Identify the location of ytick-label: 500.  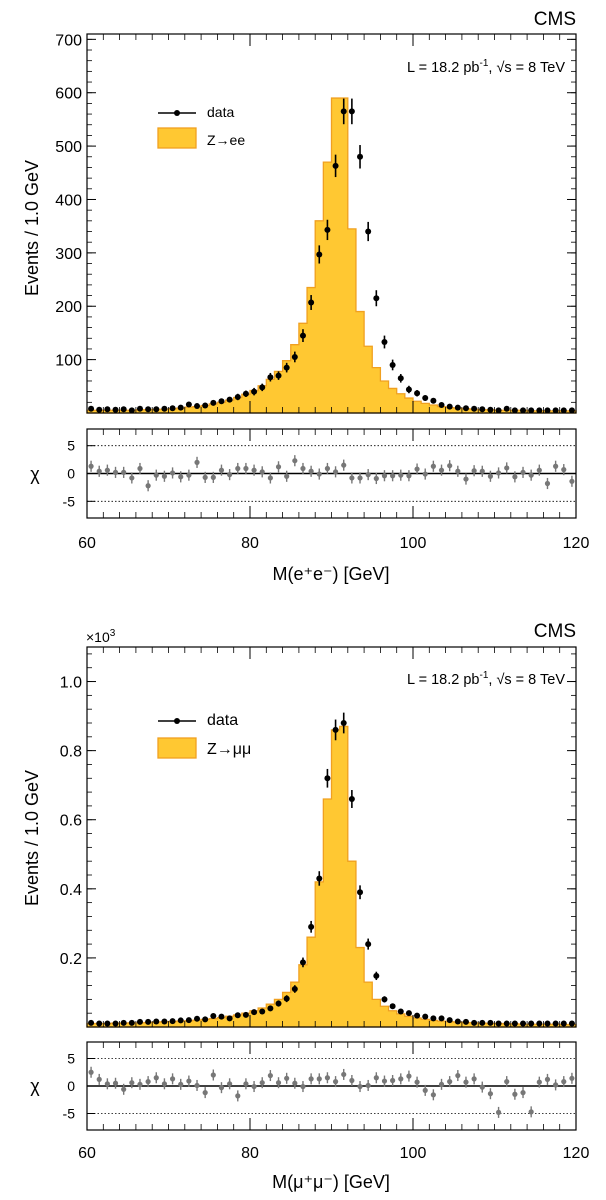
(68, 147).